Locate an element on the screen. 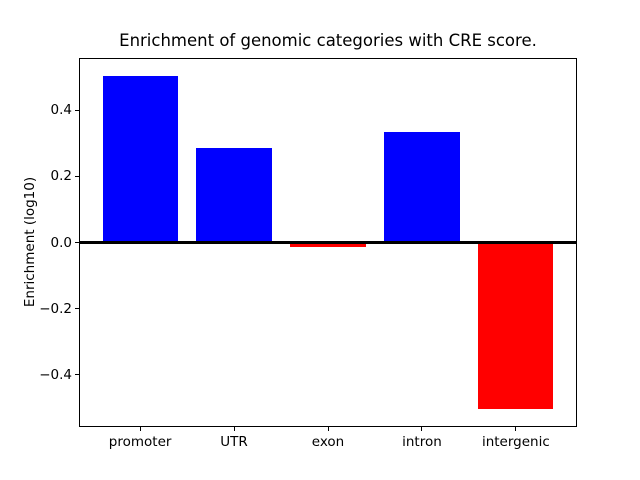 Image resolution: width=640 pixels, height=480 pixels. y-tick-label: −0.2 is located at coordinates (55, 308).